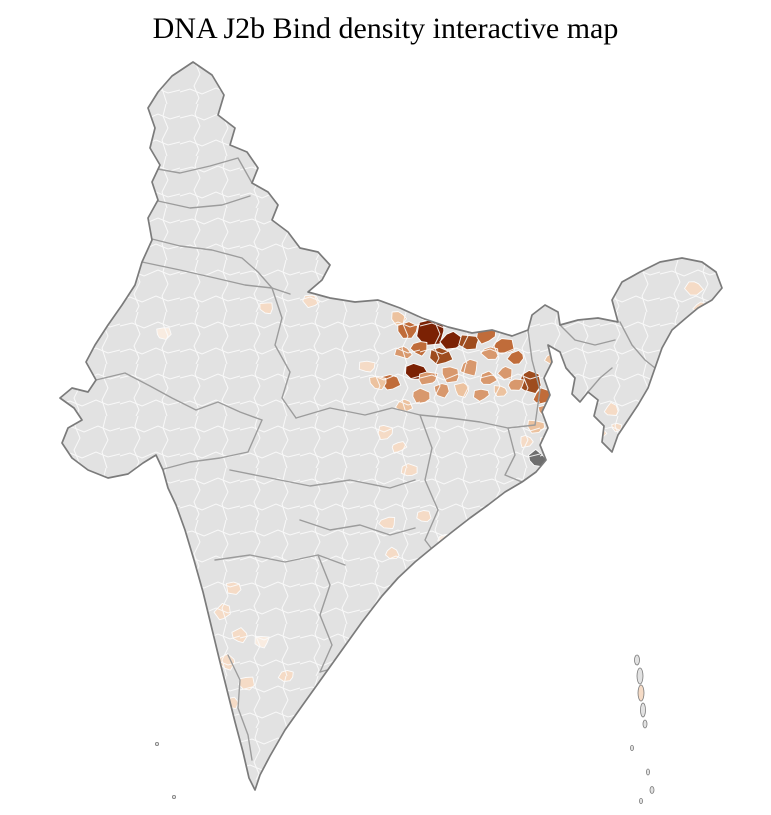 The width and height of the screenshot is (771, 815). I want to click on islands-group, so click(404, 729).